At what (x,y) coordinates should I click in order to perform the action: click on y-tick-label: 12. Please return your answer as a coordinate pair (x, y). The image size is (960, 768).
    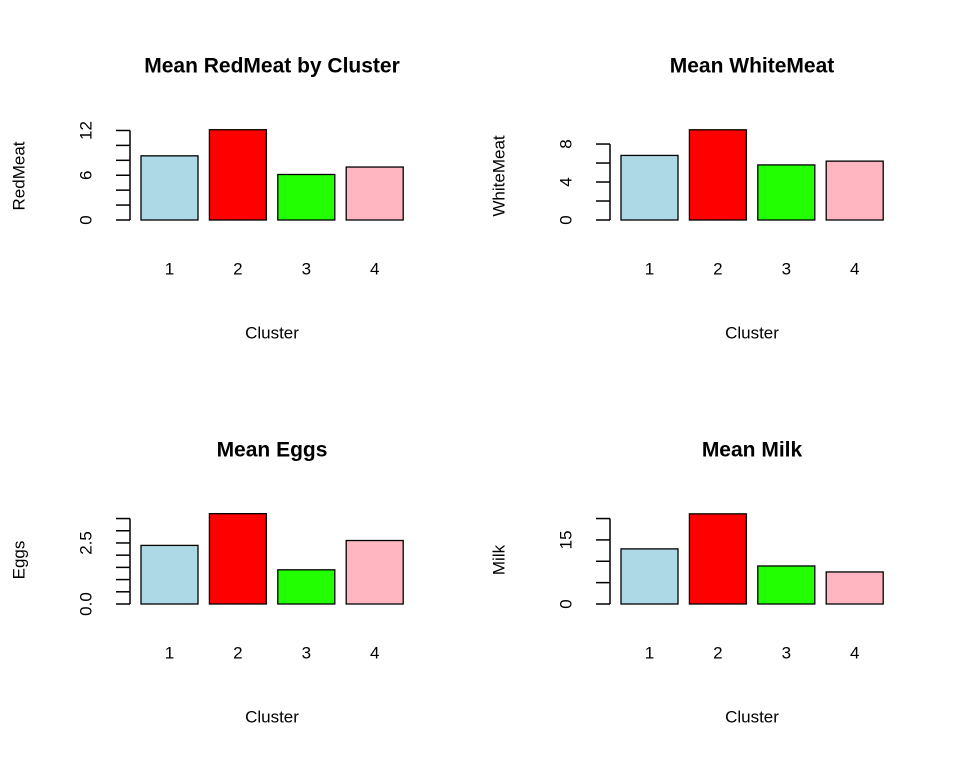
    Looking at the image, I should click on (85, 130).